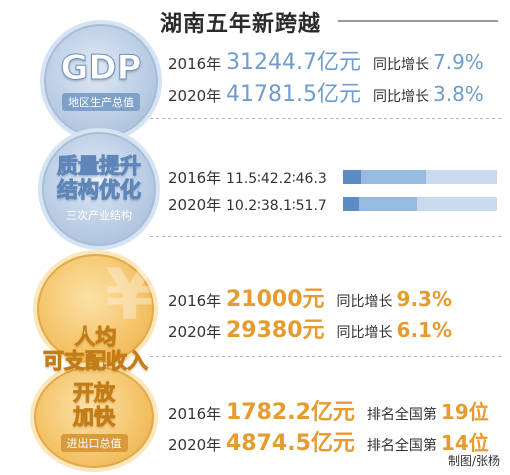  Describe the element at coordinates (418, 21) in the screenshot. I see `title-rule` at that location.